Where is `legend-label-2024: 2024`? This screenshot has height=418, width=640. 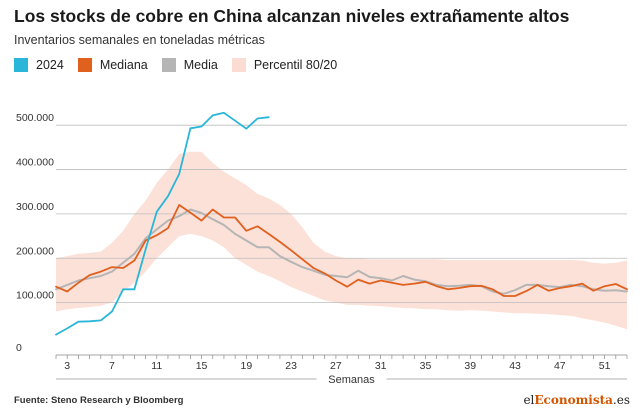 legend-label-2024: 2024 is located at coordinates (50, 65).